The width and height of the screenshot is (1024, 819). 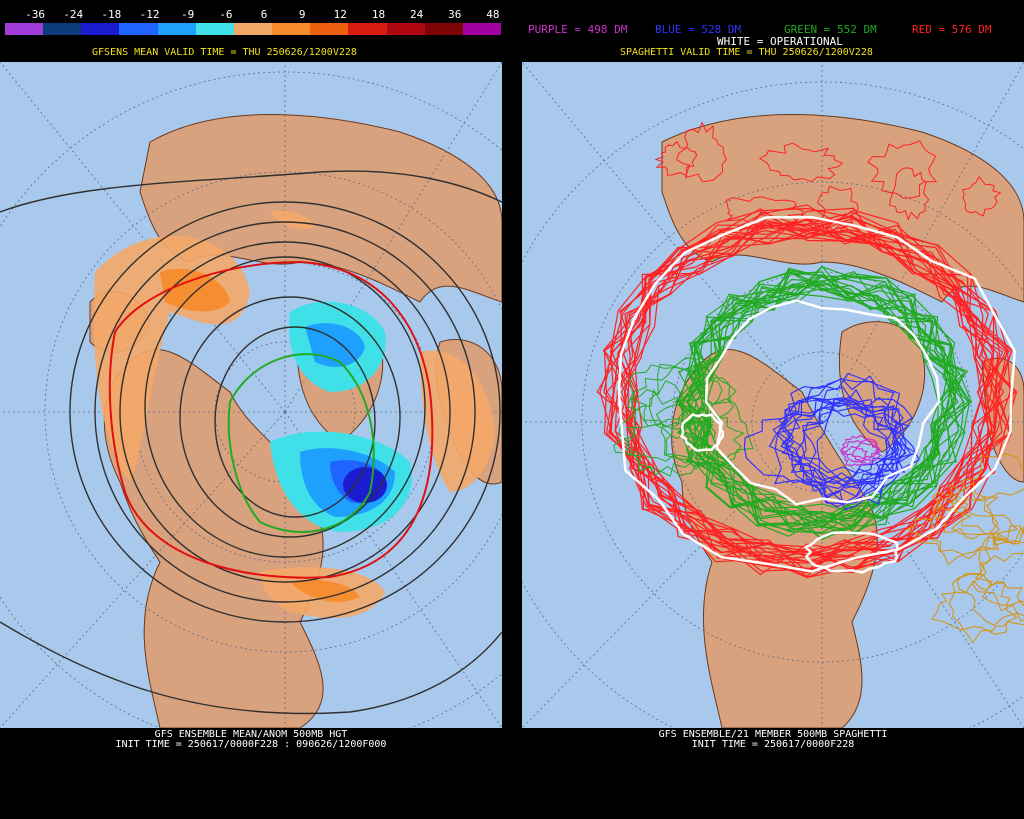 I want to click on legend-white: WHITE = OPERATIONAL, so click(x=780, y=41).